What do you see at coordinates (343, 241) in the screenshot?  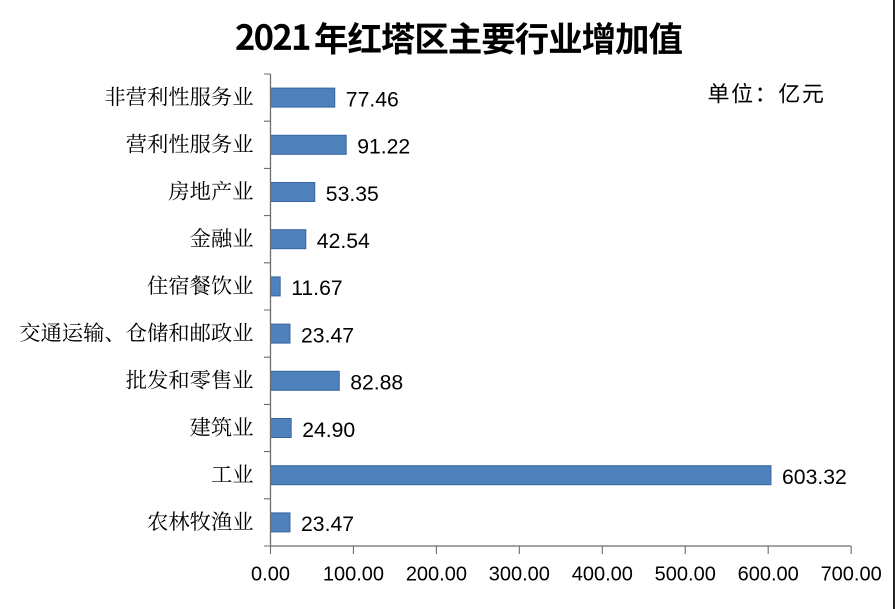 I see `svg-text: 42.54` at bounding box center [343, 241].